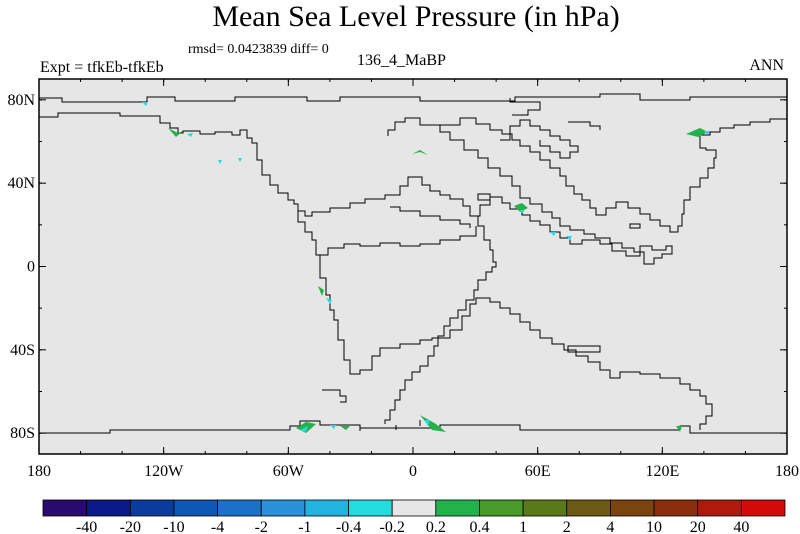  What do you see at coordinates (21, 100) in the screenshot?
I see `y-tick-label: 80N` at bounding box center [21, 100].